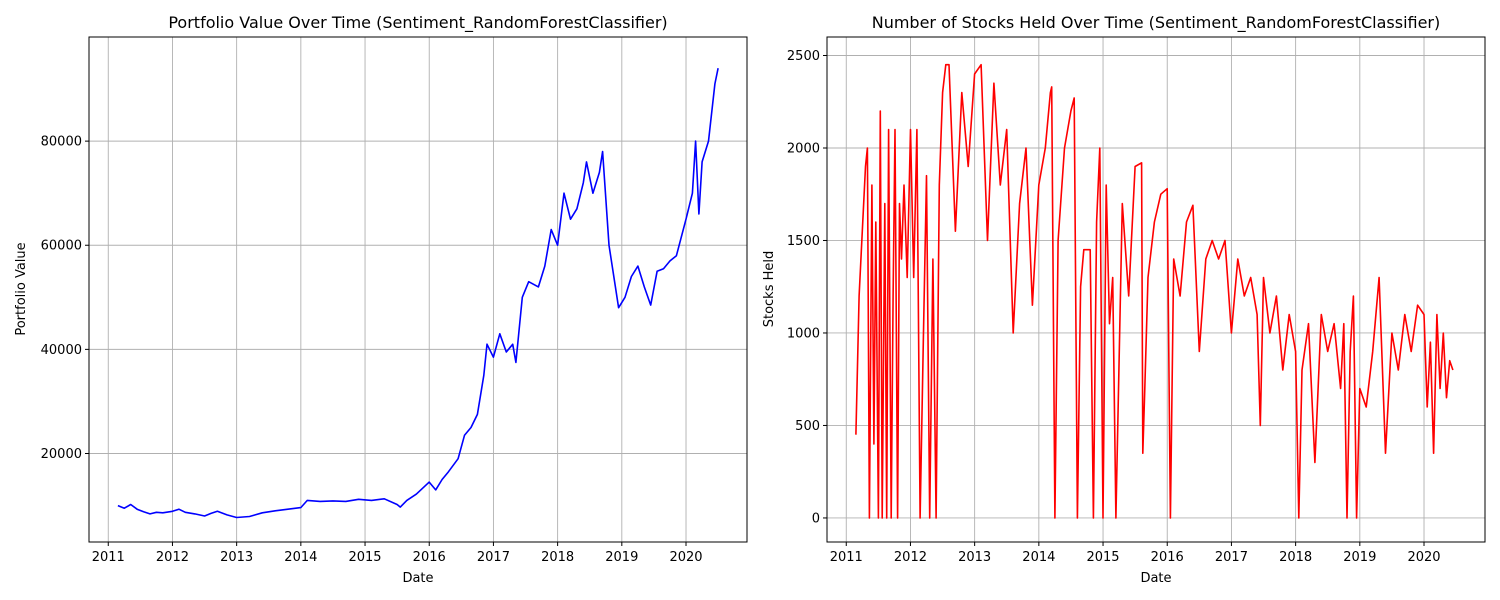 The width and height of the screenshot is (1500, 600). Describe the element at coordinates (1038, 557) in the screenshot. I see `stocks-x-tick-label: 2014` at that location.